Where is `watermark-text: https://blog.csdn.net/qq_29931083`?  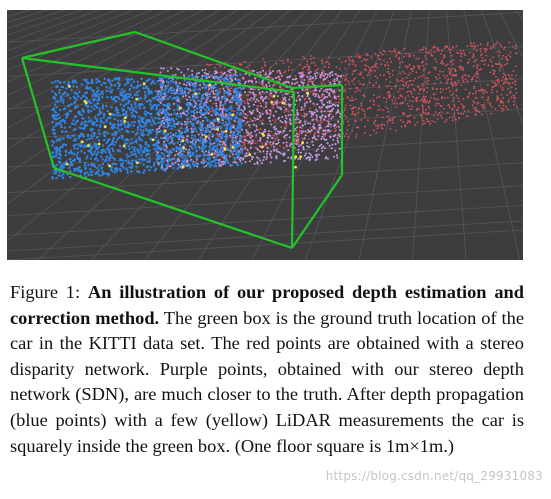
watermark-text: https://blog.csdn.net/qq_29931083 is located at coordinates (434, 476).